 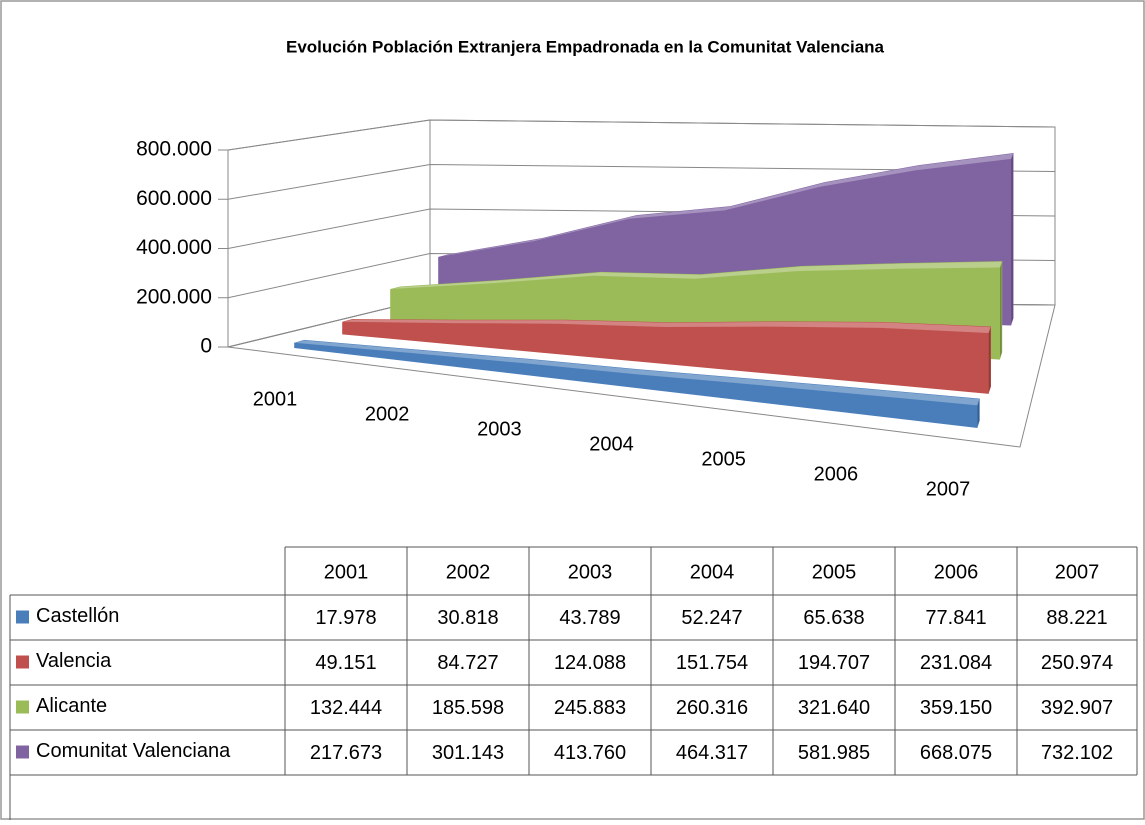 What do you see at coordinates (174, 198) in the screenshot?
I see `y-tick-label: 600.000` at bounding box center [174, 198].